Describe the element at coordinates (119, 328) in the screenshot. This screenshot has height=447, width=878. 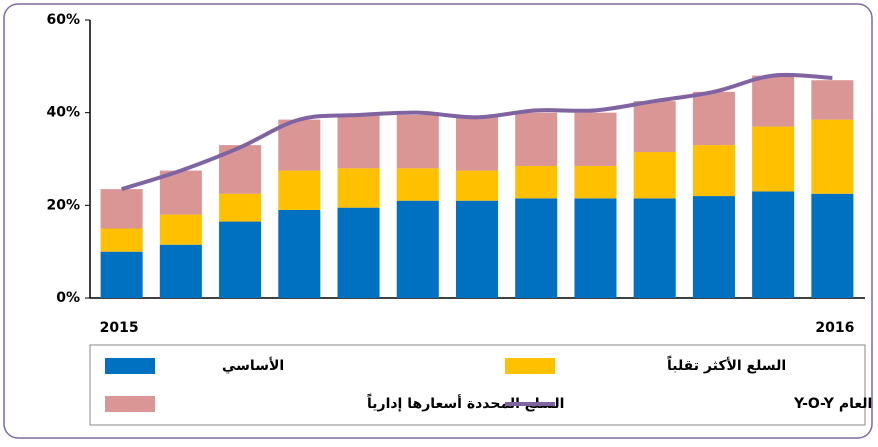
I see `x-tick-label: 2015` at that location.